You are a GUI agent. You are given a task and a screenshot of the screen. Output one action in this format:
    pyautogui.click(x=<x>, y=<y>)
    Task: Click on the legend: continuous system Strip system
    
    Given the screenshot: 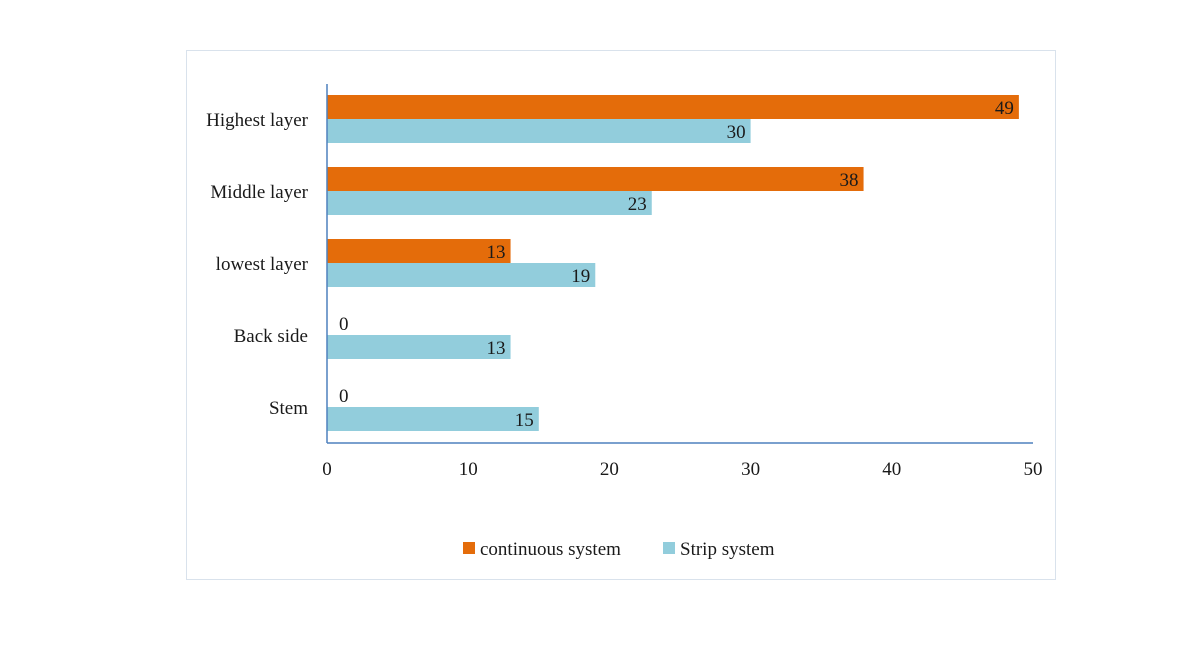 What is the action you would take?
    pyautogui.click(x=619, y=549)
    